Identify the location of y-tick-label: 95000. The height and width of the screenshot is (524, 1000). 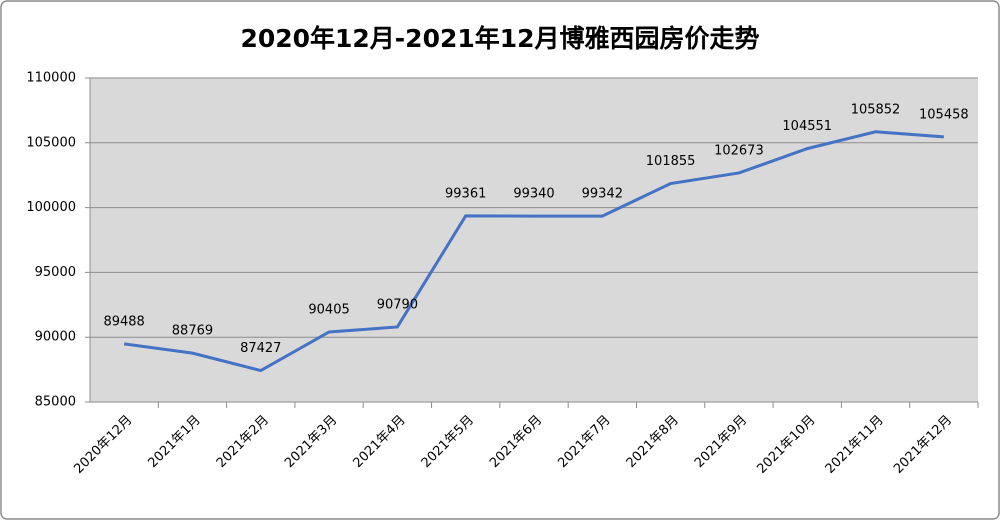
(55, 272).